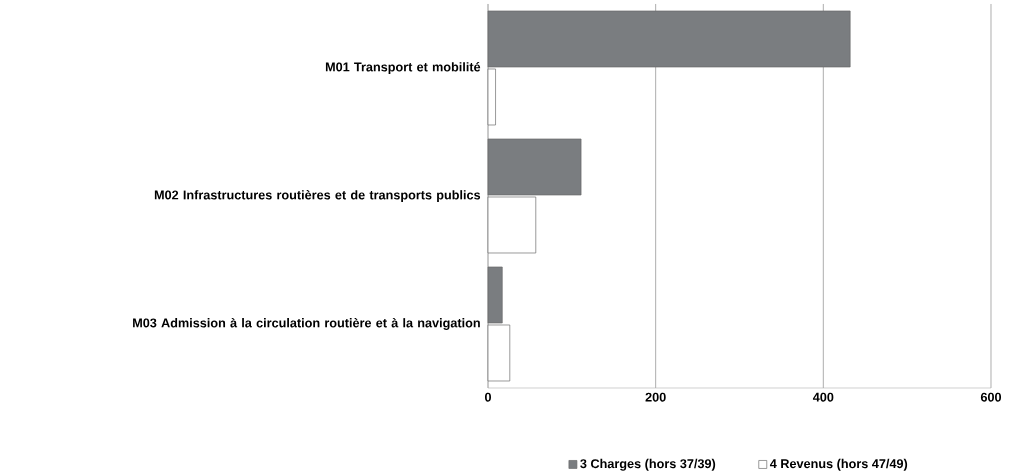 The image size is (1012, 473). I want to click on x-tick-label: 0, so click(488, 397).